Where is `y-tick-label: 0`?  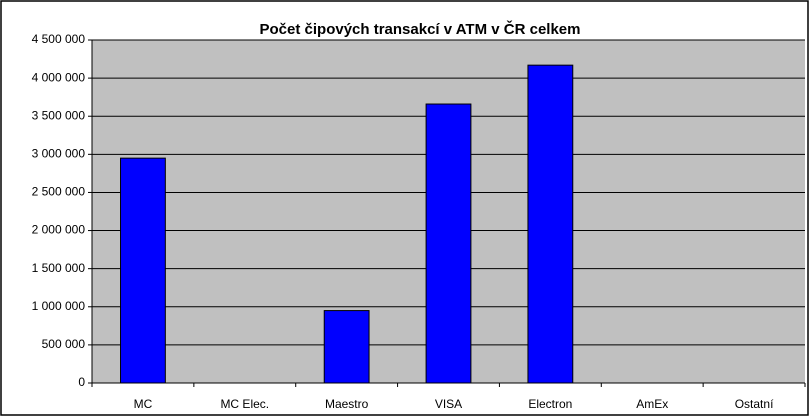 y-tick-label: 0 is located at coordinates (81, 382).